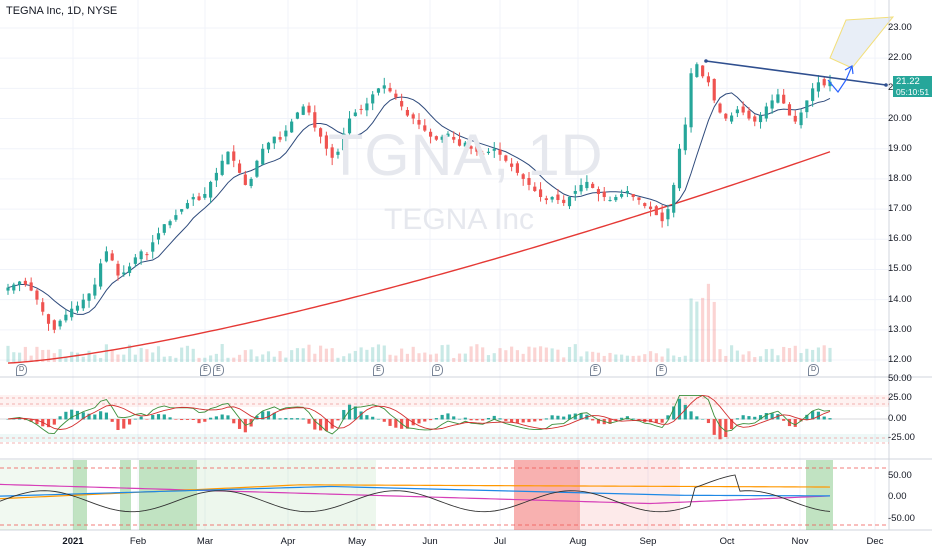 This screenshot has height=550, width=932. What do you see at coordinates (901, 437) in the screenshot?
I see `oscillator-1-axis-label: -25.00` at bounding box center [901, 437].